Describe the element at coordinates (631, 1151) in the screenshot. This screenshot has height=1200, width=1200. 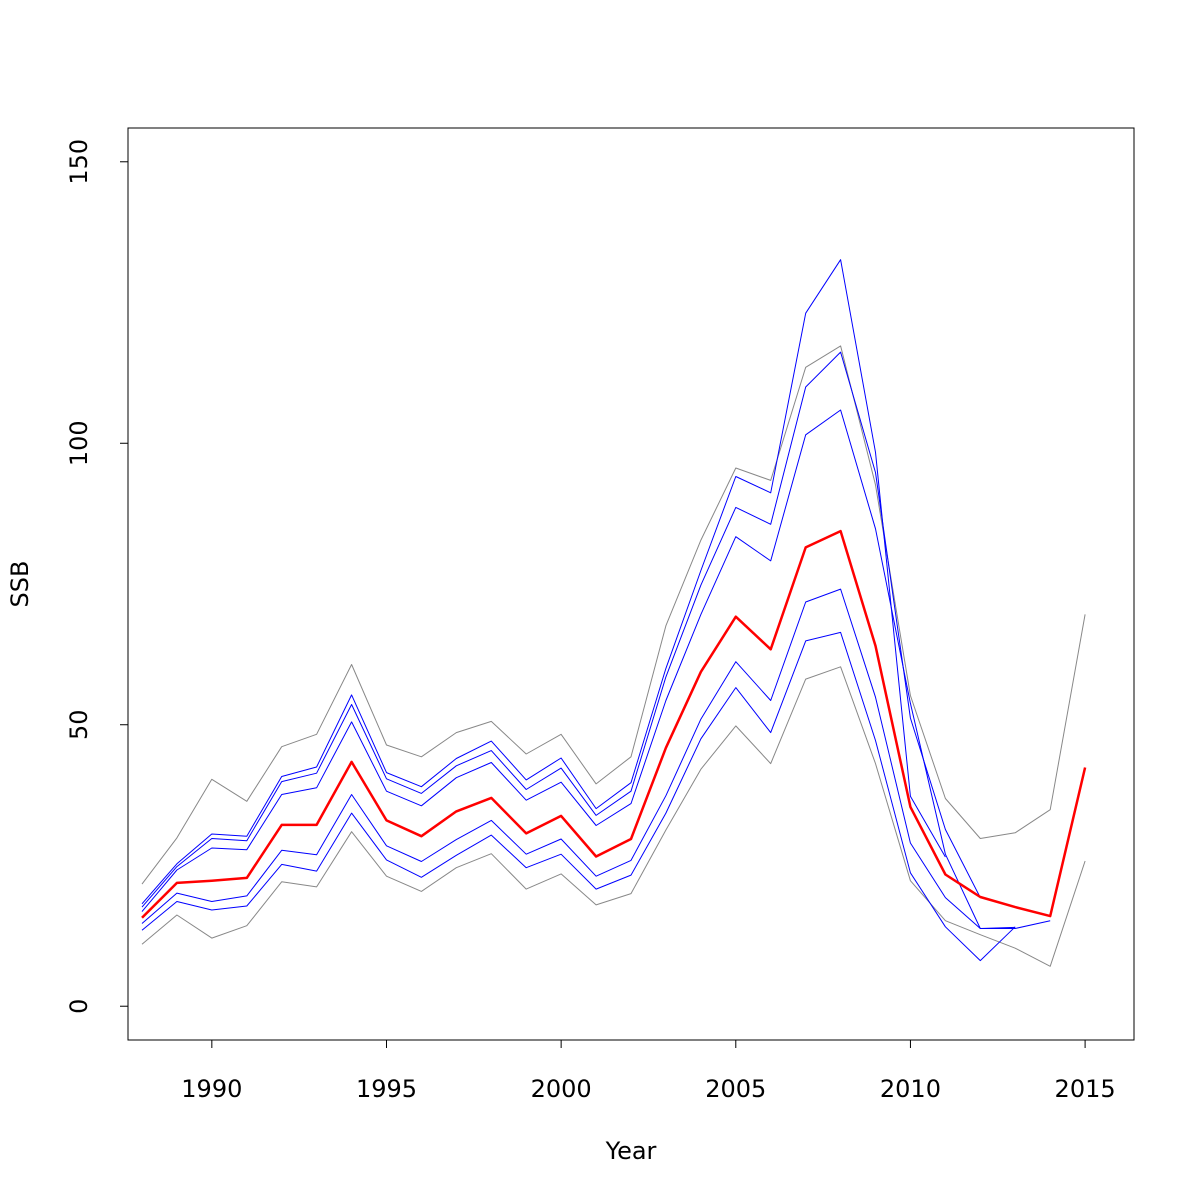
I see `x-axis-title: Year` at that location.